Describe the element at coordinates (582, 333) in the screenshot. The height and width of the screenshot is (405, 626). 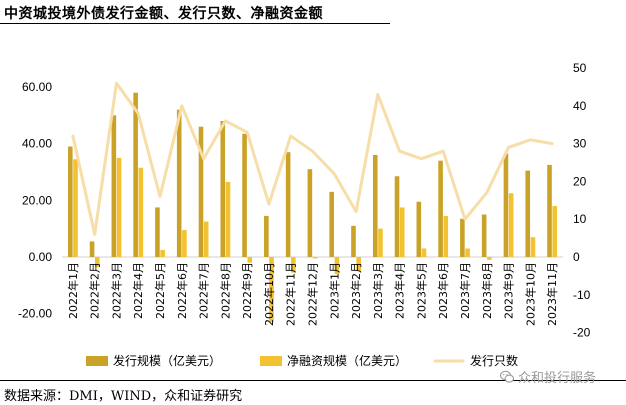
I see `right-tick-label: -20` at that location.